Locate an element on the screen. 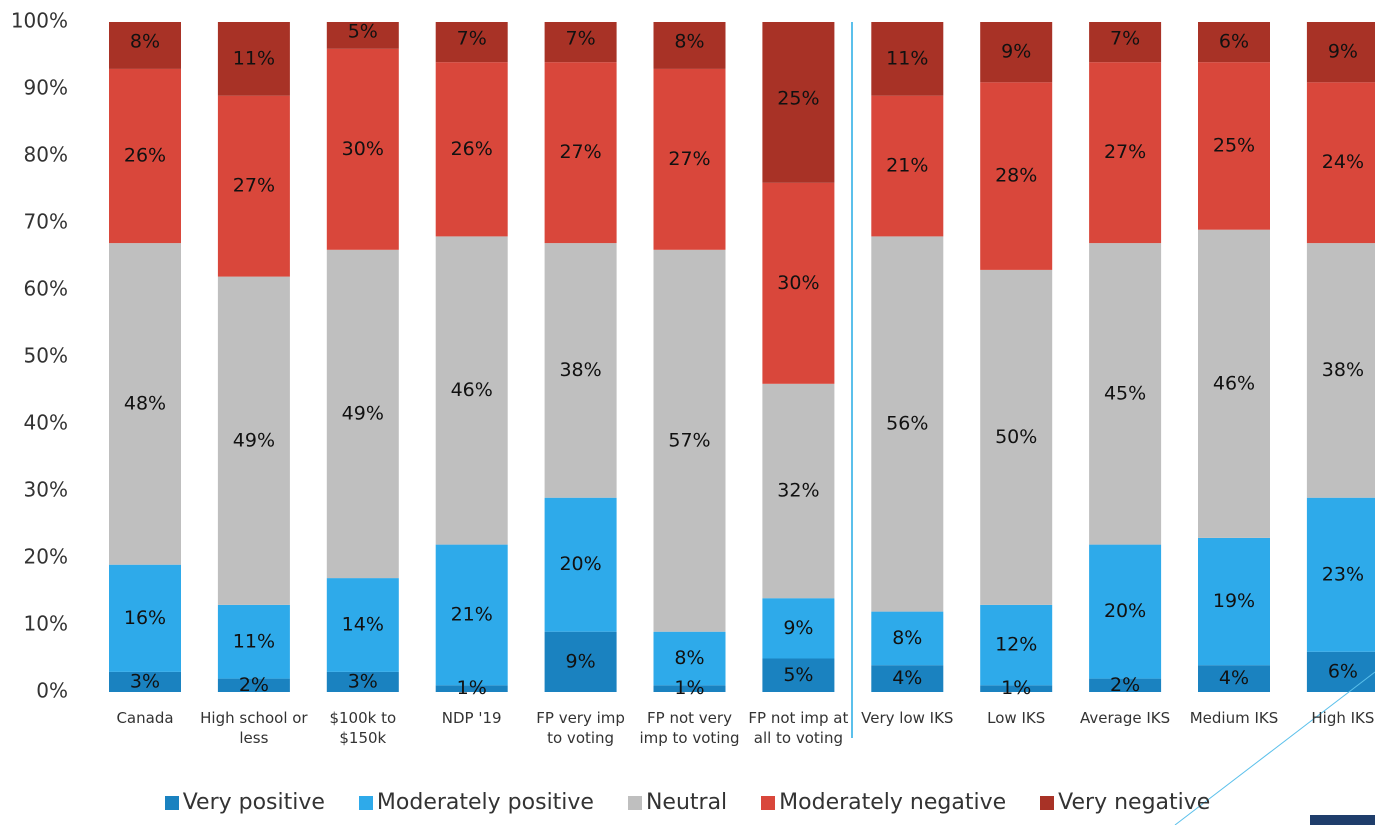 The width and height of the screenshot is (1375, 825). value-label: 16% is located at coordinates (145, 618).